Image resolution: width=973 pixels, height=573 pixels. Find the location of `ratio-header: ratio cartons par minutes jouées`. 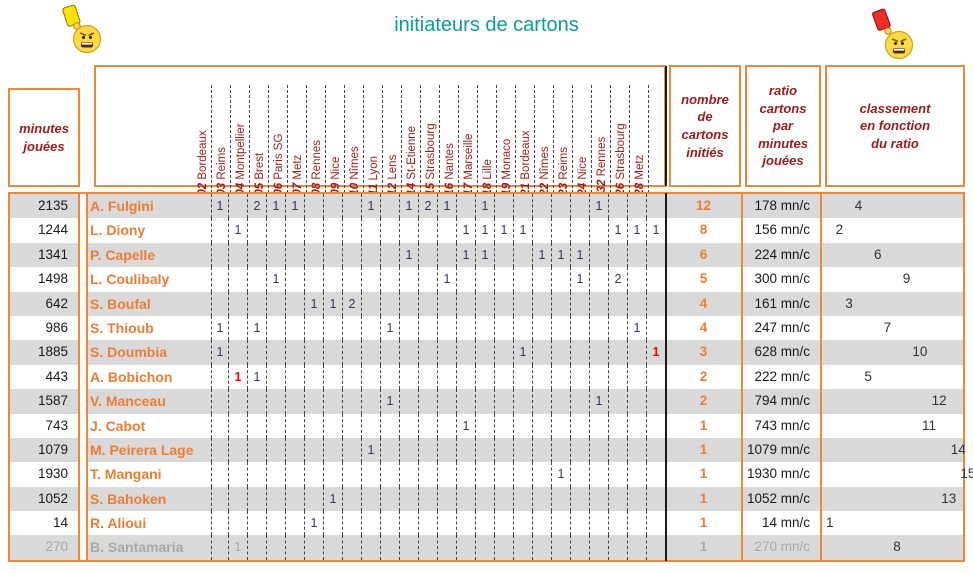

ratio-header: ratio cartons par minutes jouées is located at coordinates (783, 126).